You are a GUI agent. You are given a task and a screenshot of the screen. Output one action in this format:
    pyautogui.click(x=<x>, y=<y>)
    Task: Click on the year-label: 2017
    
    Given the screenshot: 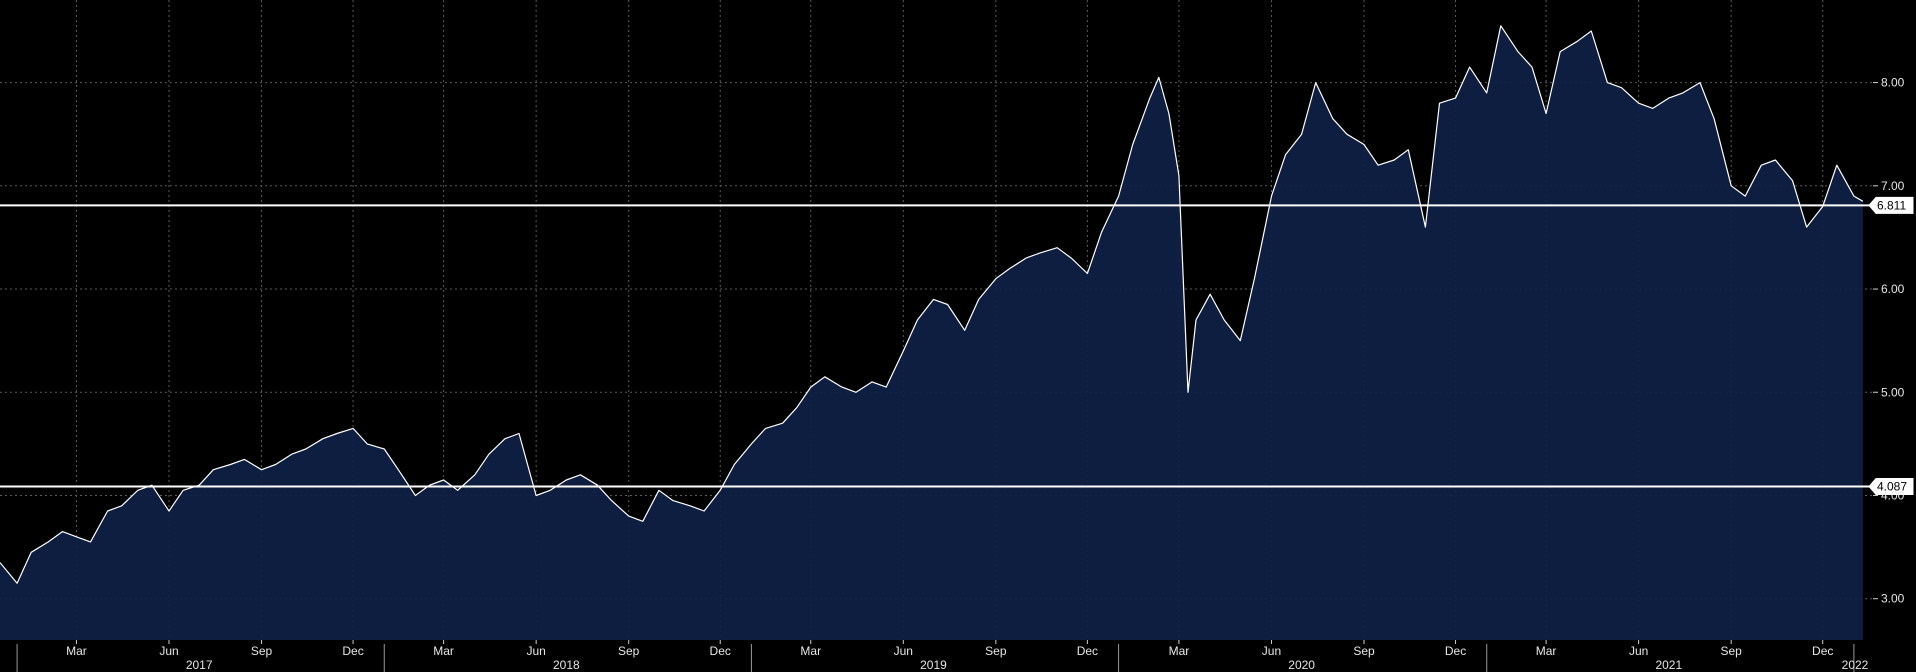 What is the action you would take?
    pyautogui.click(x=199, y=665)
    